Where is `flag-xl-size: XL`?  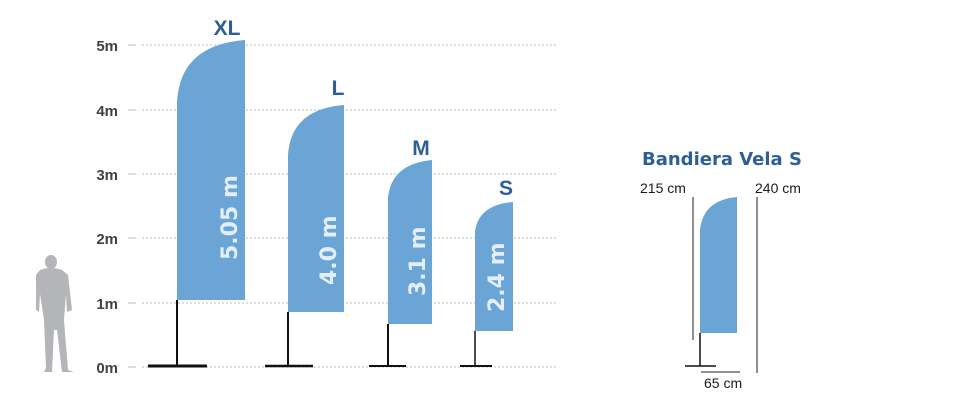
flag-xl-size: XL is located at coordinates (227, 28).